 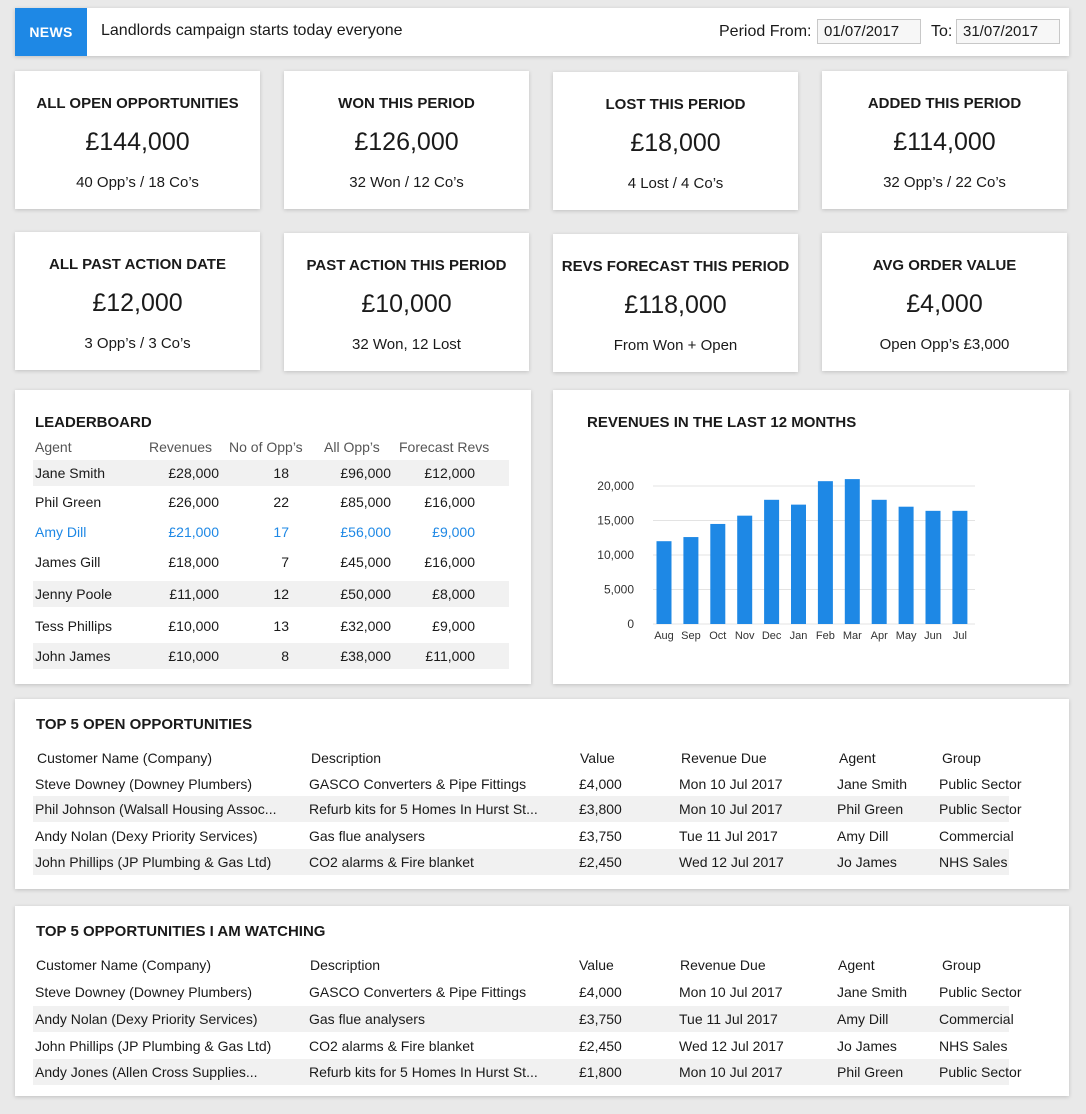 I want to click on x-tick-label: Aug, so click(x=664, y=636).